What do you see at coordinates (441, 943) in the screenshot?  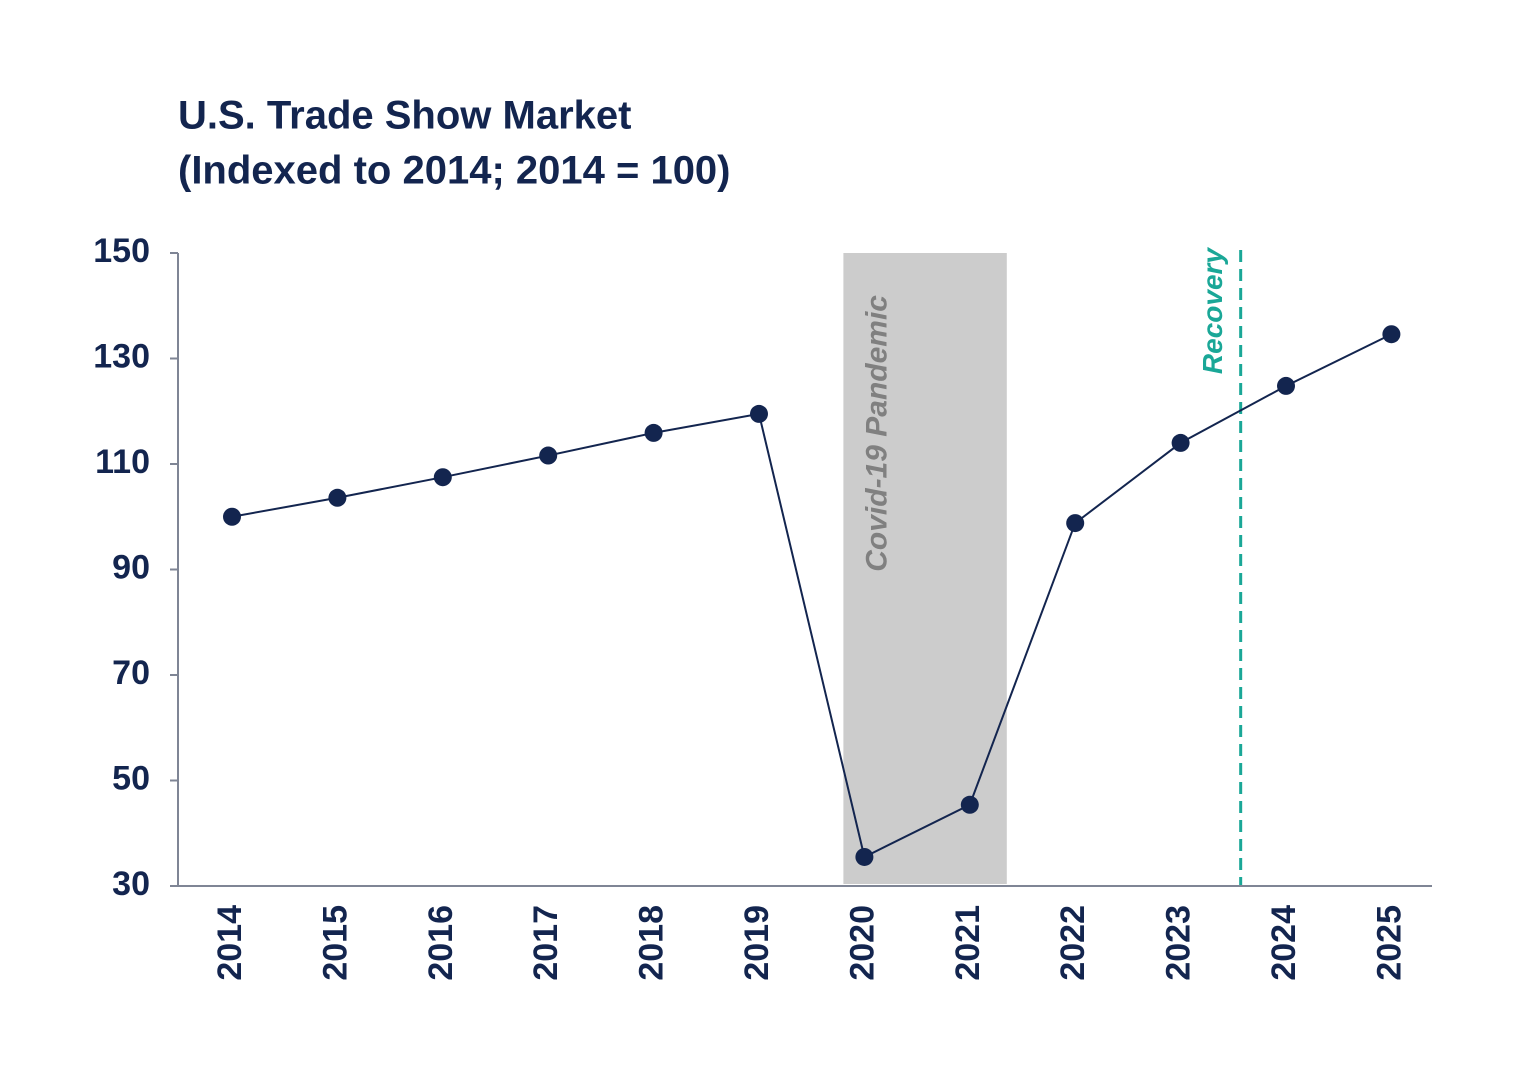 I see `x-tick-label: 2016` at bounding box center [441, 943].